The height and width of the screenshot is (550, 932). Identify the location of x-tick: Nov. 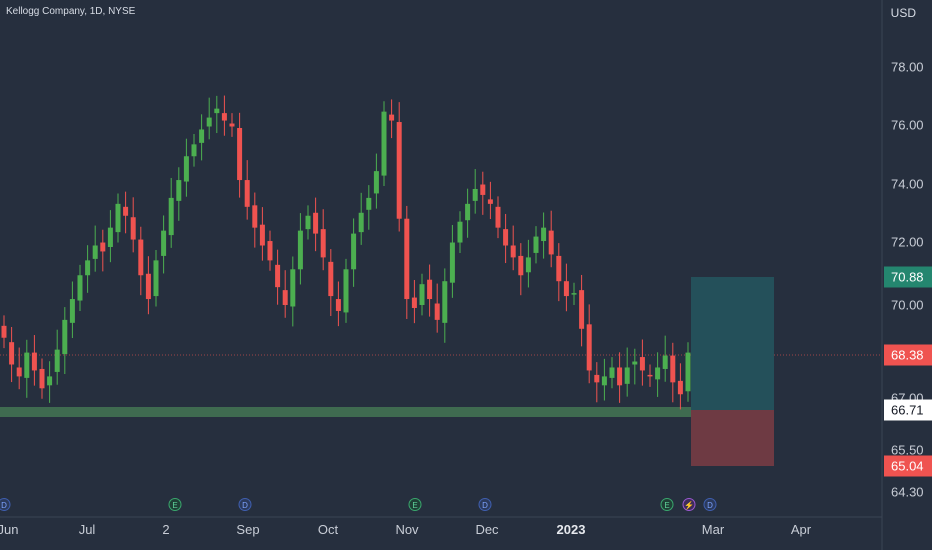
(407, 529).